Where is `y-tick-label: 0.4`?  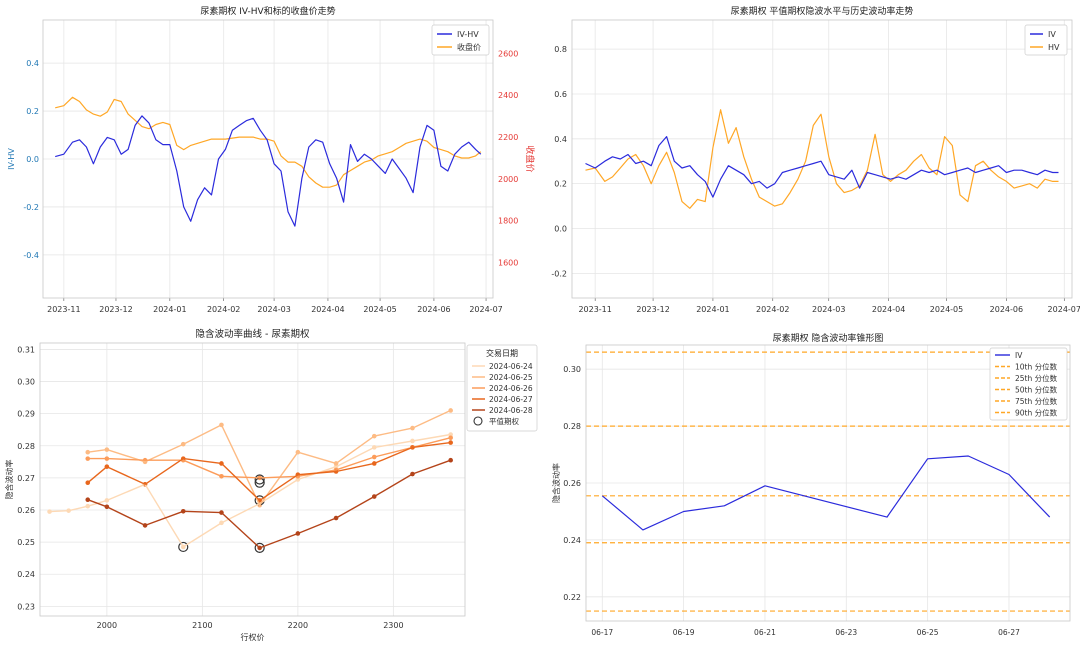 y-tick-label: 0.4 is located at coordinates (560, 139).